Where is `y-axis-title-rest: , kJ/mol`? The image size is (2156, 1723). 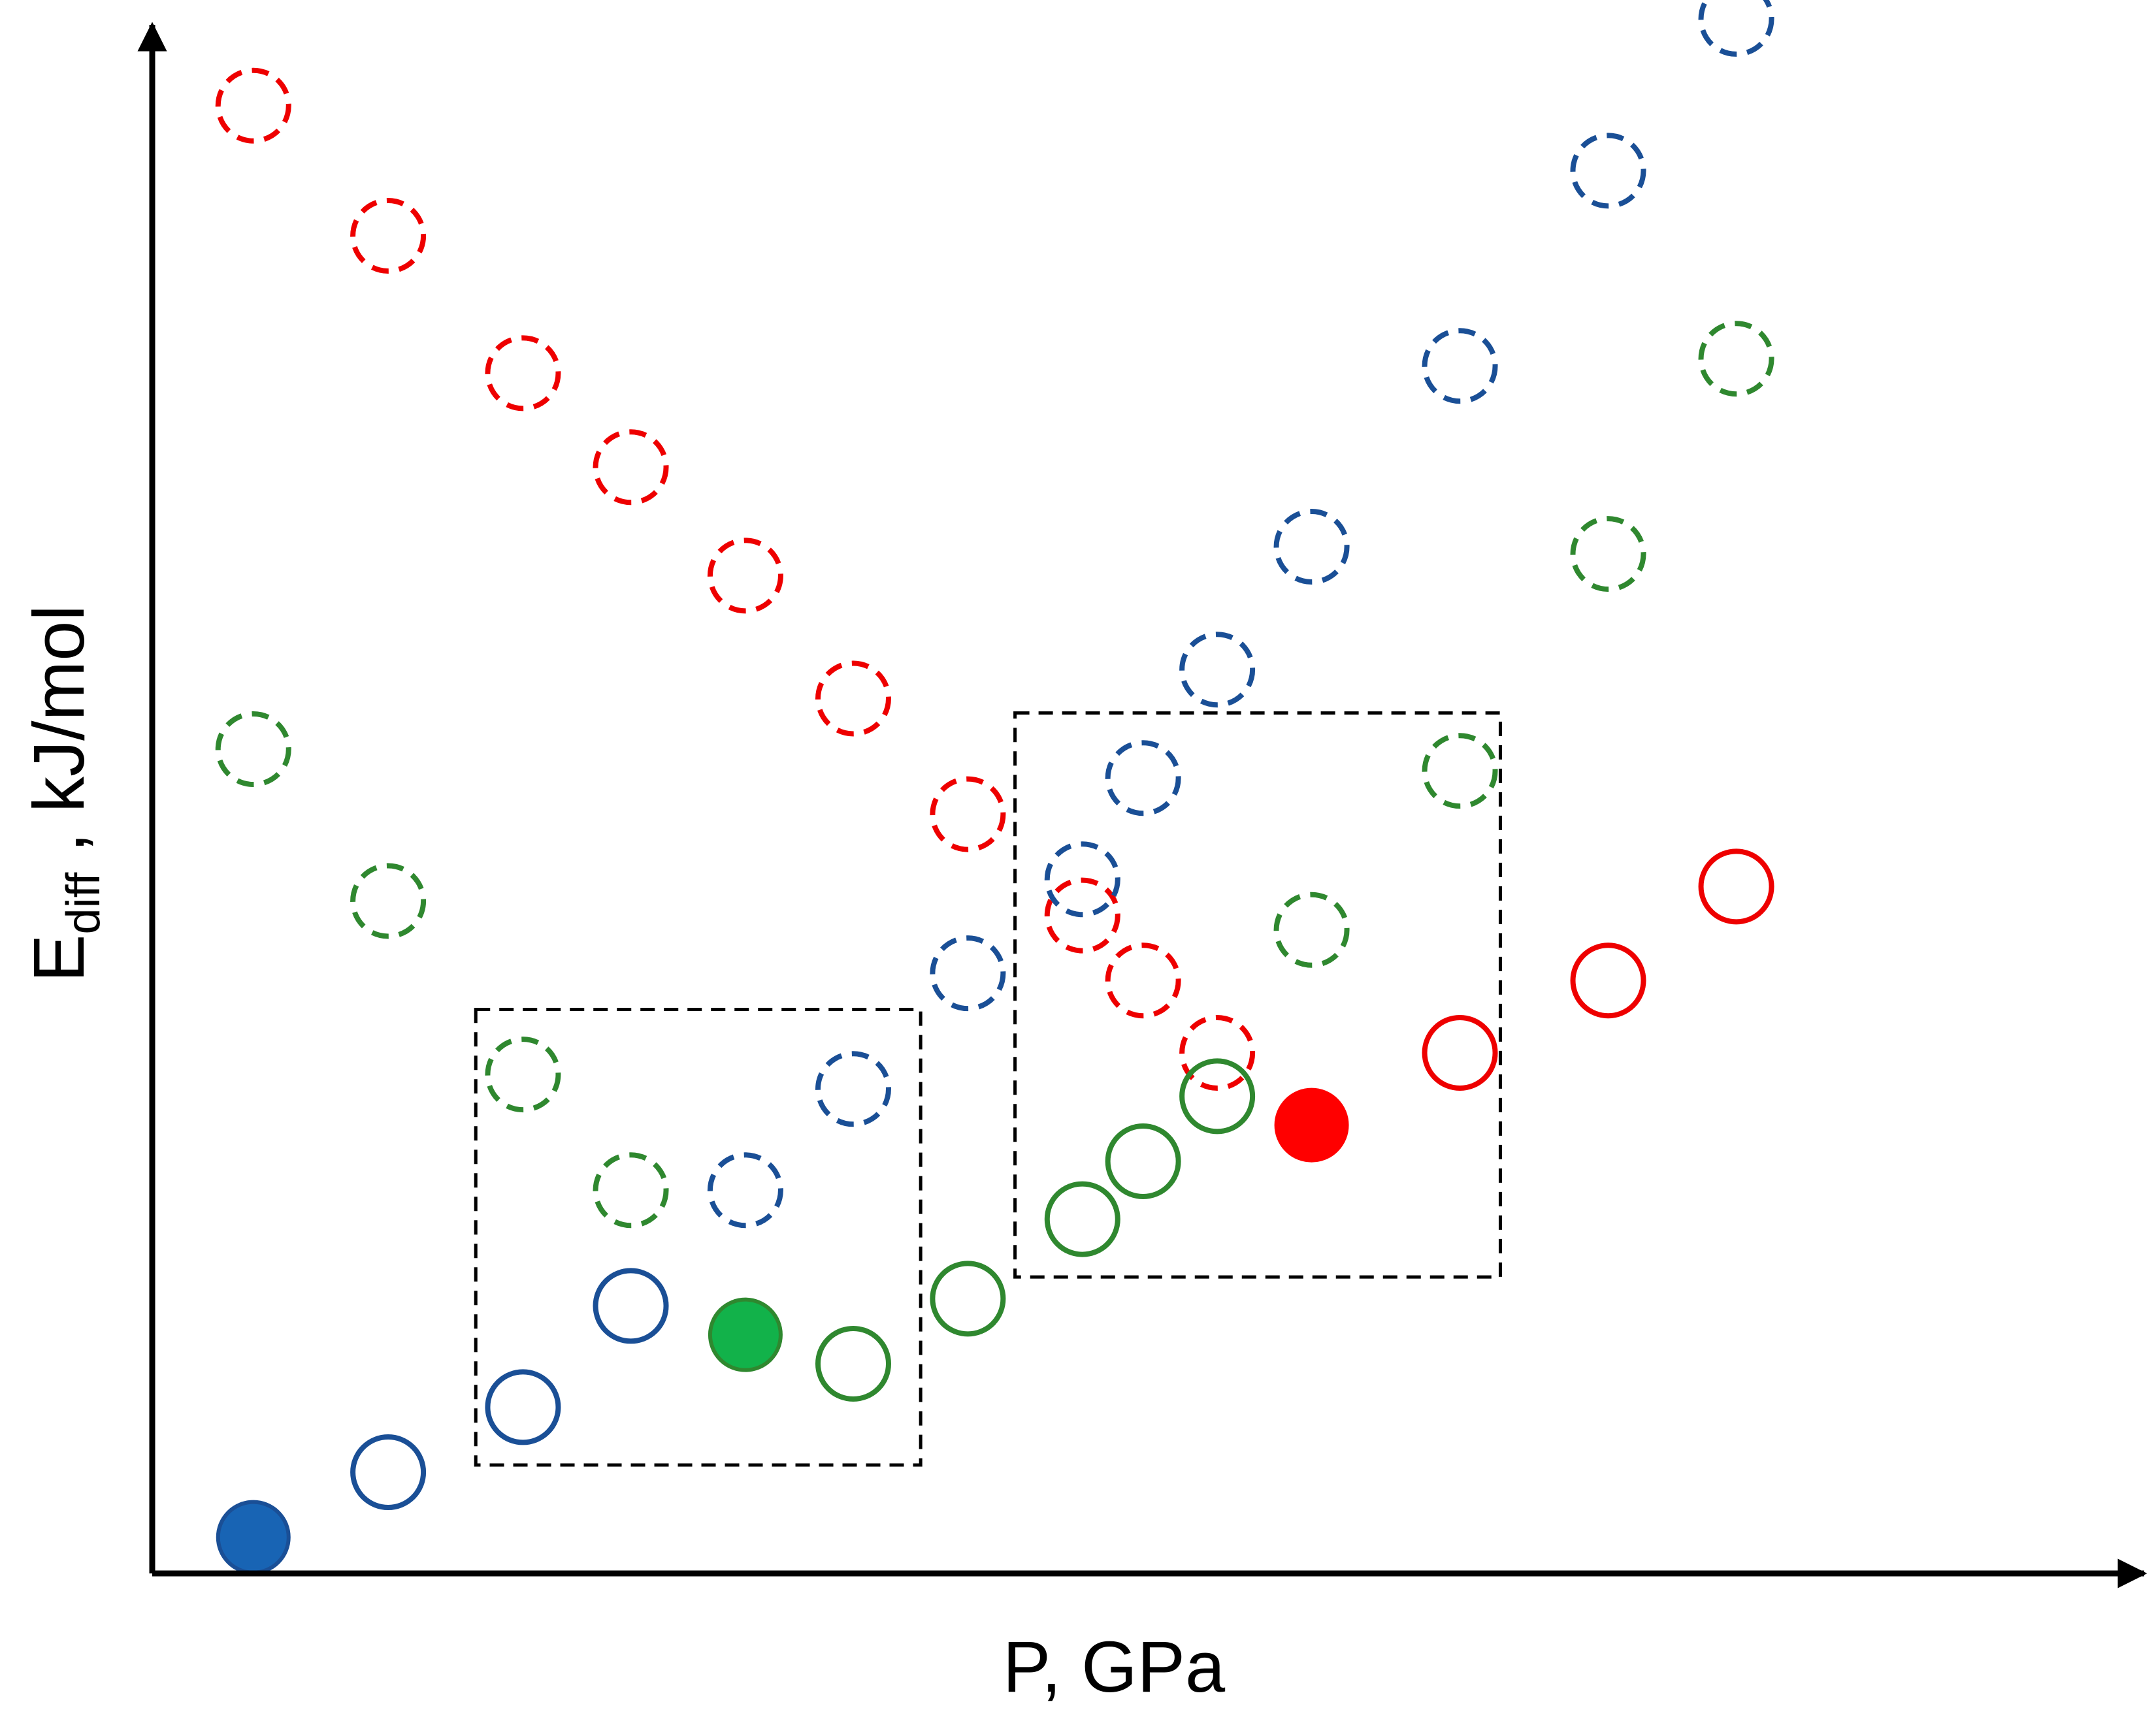
y-axis-title-rest: , kJ/mol is located at coordinates (59, 739).